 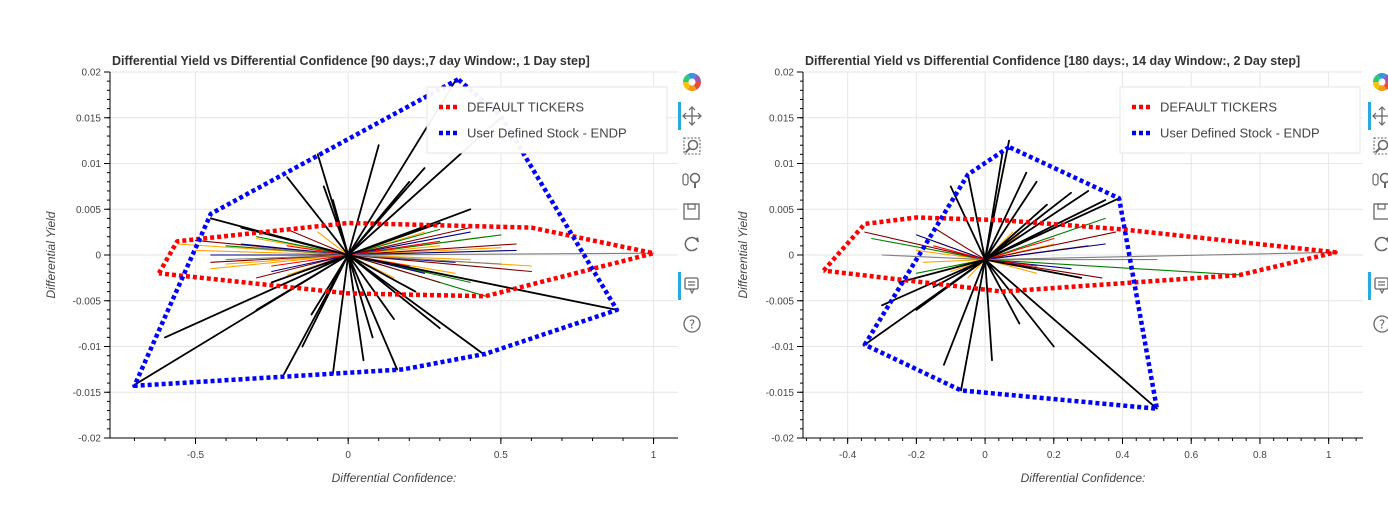 What do you see at coordinates (196, 455) in the screenshot?
I see `x-tick-label: -0.5` at bounding box center [196, 455].